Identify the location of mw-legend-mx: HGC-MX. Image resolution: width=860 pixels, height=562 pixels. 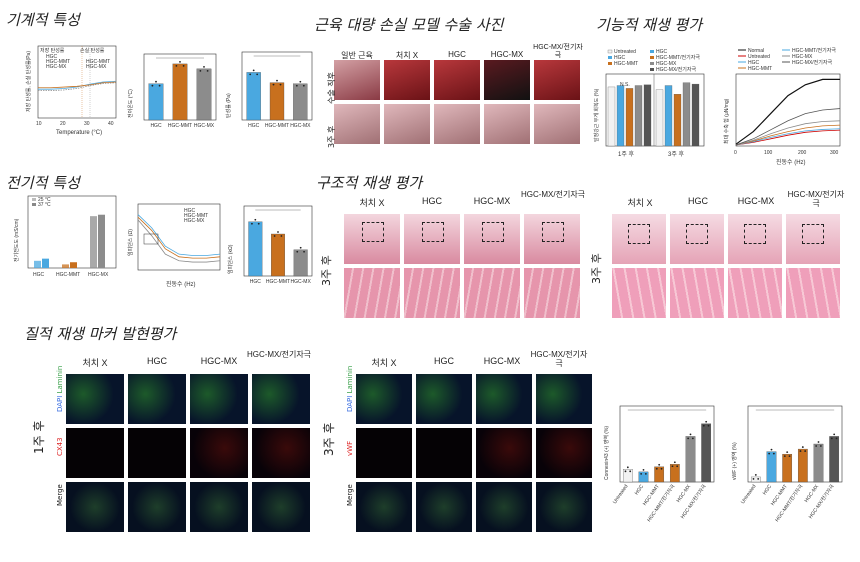
(666, 64).